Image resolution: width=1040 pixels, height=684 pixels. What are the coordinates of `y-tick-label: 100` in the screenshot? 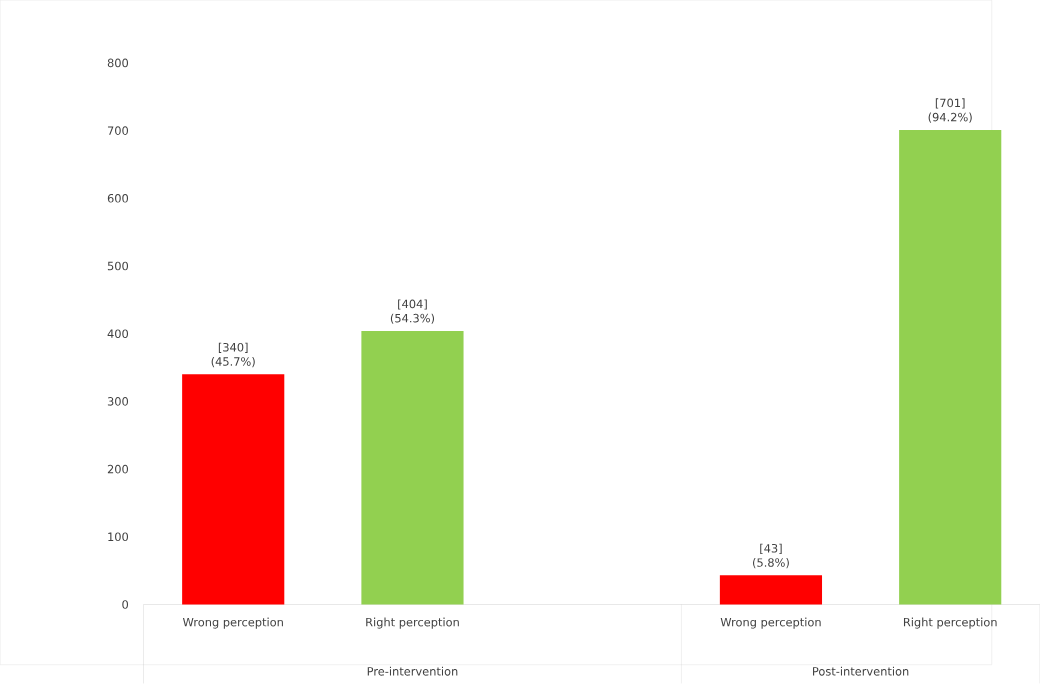 It's located at (118, 537).